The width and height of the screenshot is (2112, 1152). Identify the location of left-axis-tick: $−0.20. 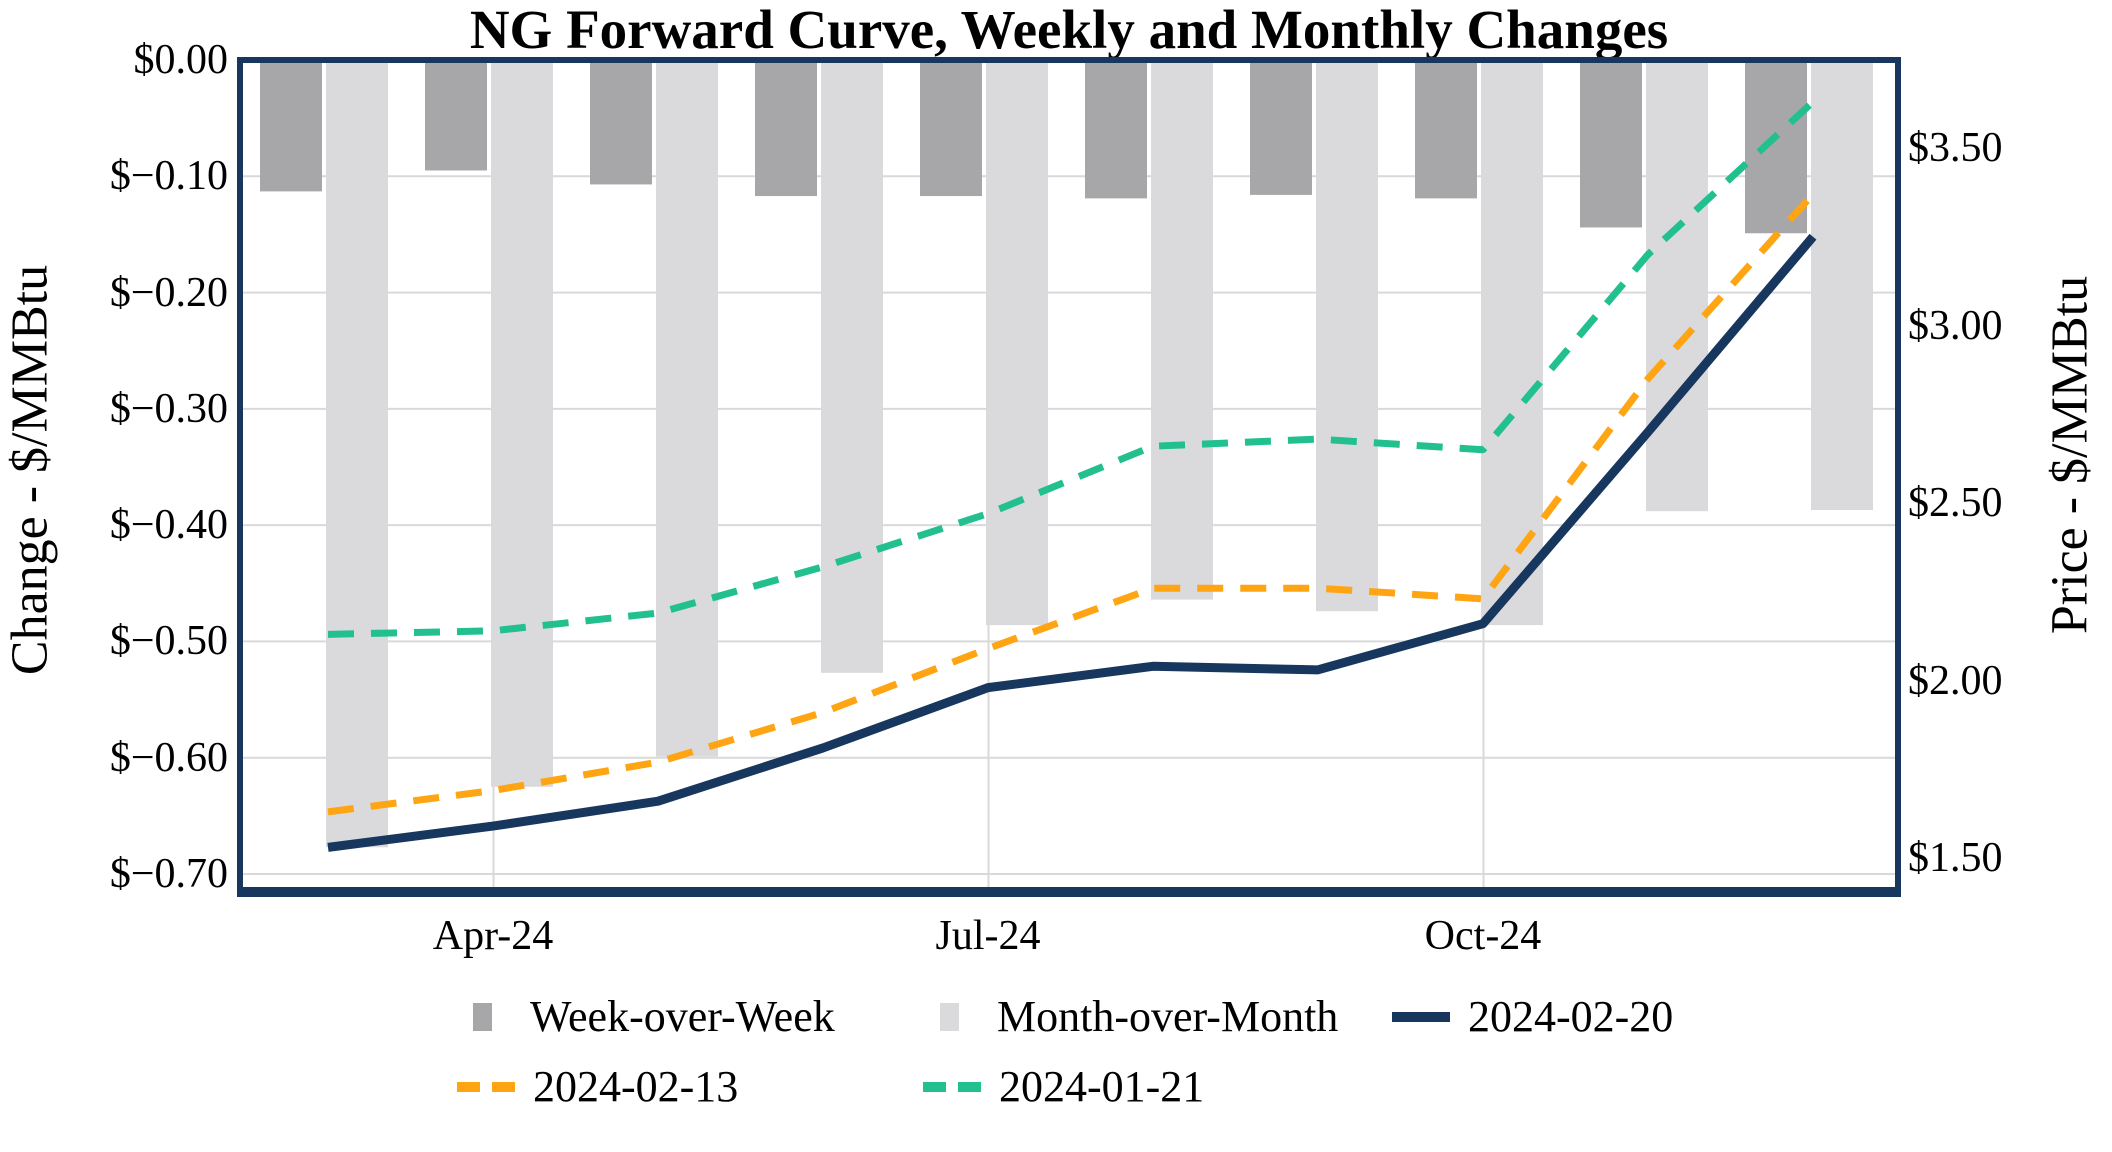
(168, 292).